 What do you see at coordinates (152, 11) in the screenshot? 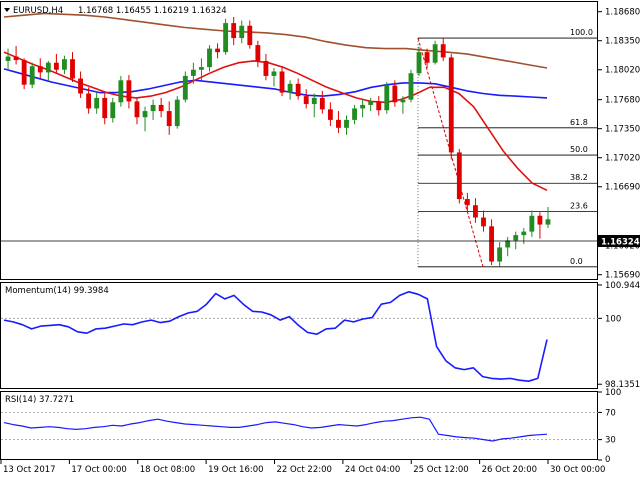
I see `ohlc-readout: 1.16768 1.16455 1.16219 1.16324` at bounding box center [152, 11].